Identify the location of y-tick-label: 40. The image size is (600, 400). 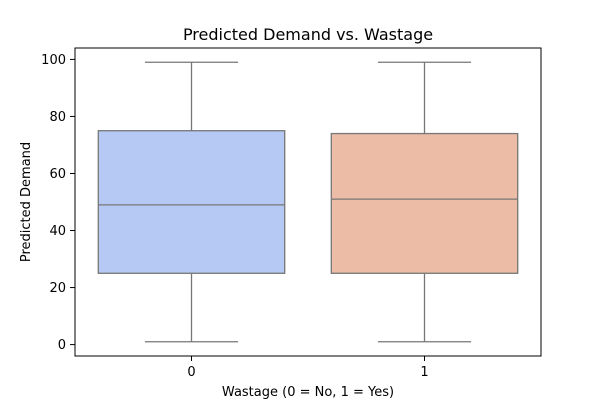
(57, 231).